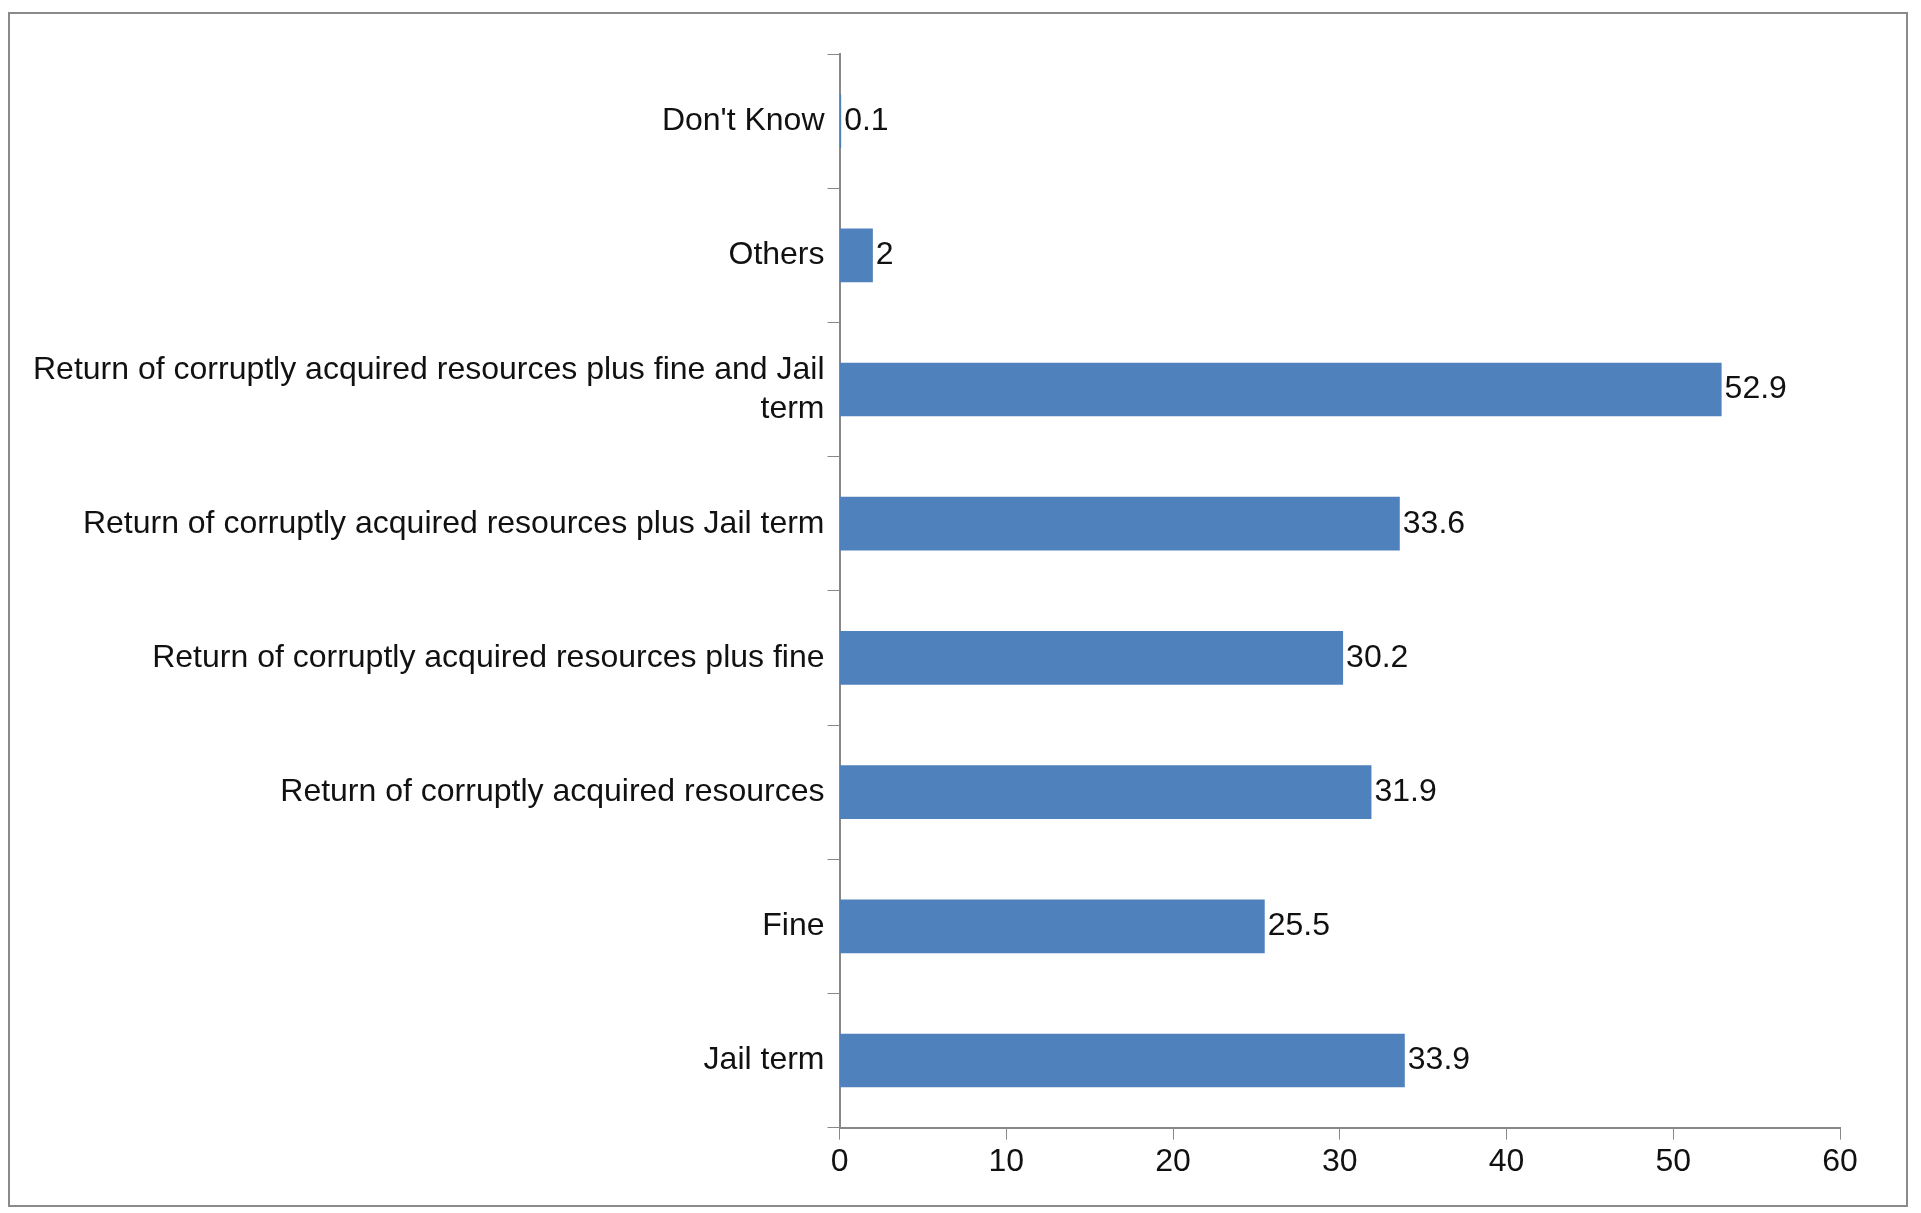 The image size is (1921, 1213). What do you see at coordinates (866, 118) in the screenshot?
I see `data-label: 0.1` at bounding box center [866, 118].